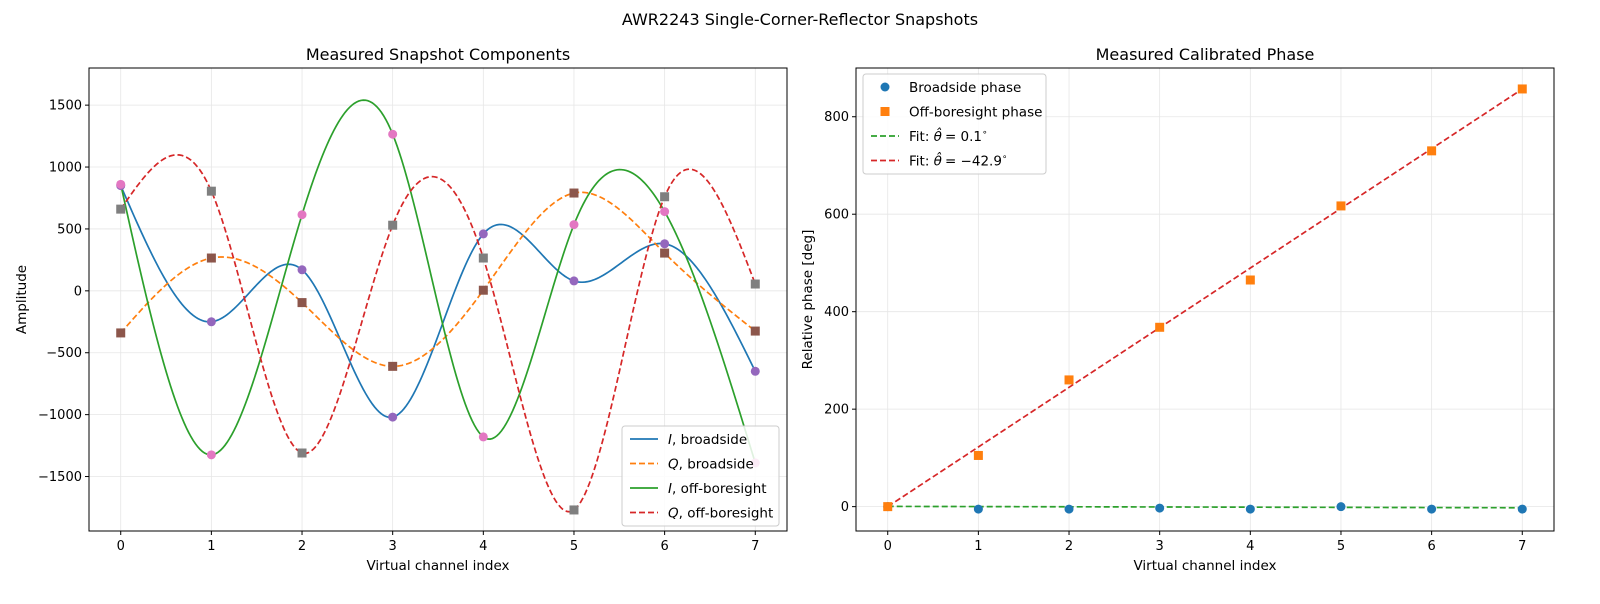 This screenshot has width=1600, height=604. I want to click on legend-label-3: I, off-boresight, so click(717, 489).